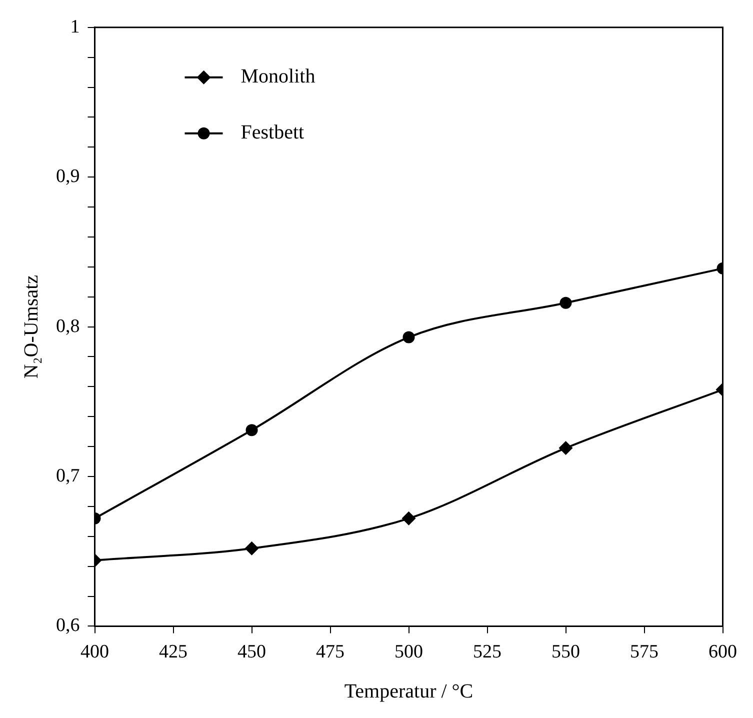 This screenshot has height=718, width=753. Describe the element at coordinates (408, 652) in the screenshot. I see `x-tick-label: 500` at that location.